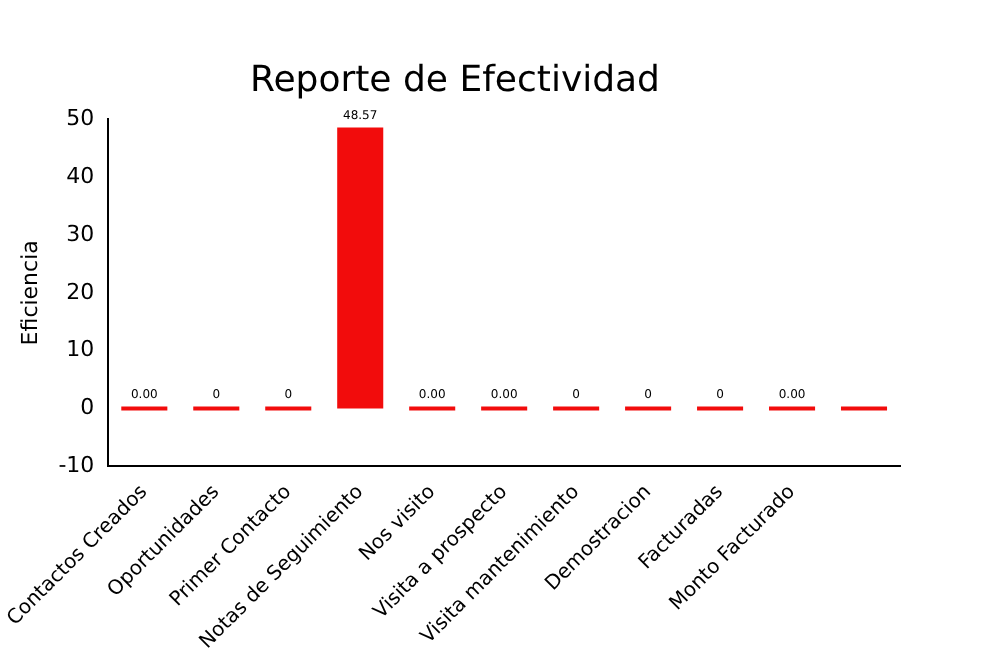 The width and height of the screenshot is (1000, 660). I want to click on y-tick-label: 30, so click(80, 233).